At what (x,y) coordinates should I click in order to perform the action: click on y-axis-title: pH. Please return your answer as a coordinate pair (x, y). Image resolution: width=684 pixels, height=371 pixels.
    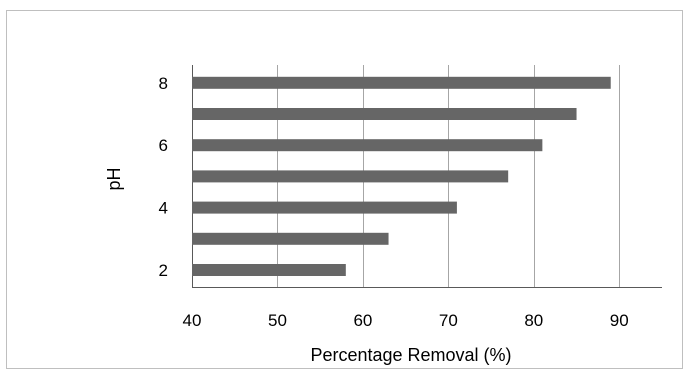
    Looking at the image, I should click on (114, 178).